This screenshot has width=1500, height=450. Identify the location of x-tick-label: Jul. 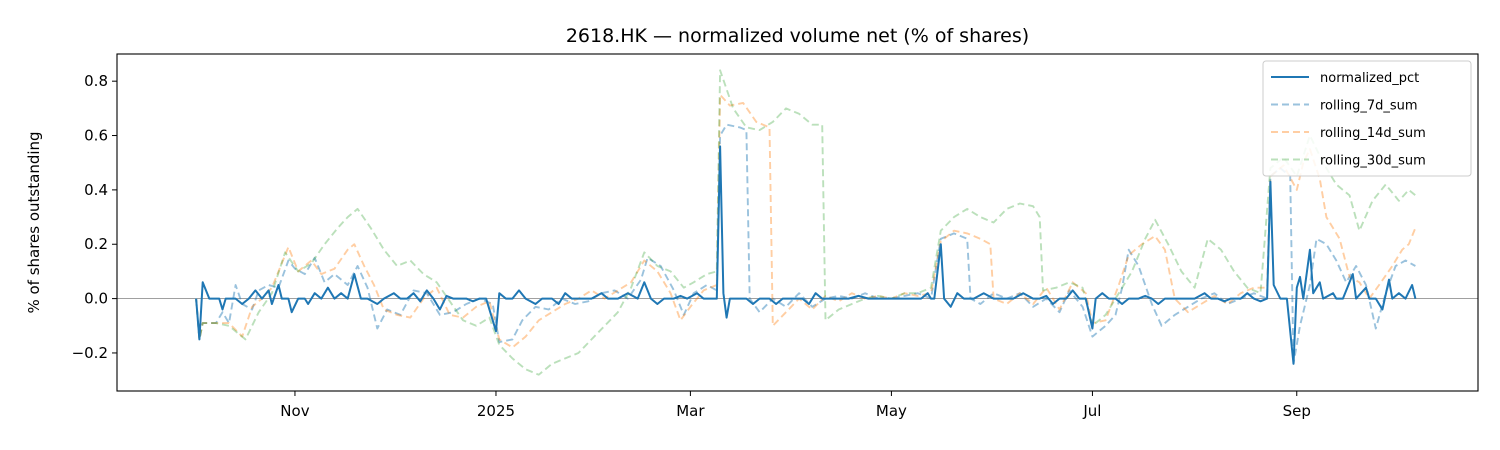
(1091, 411).